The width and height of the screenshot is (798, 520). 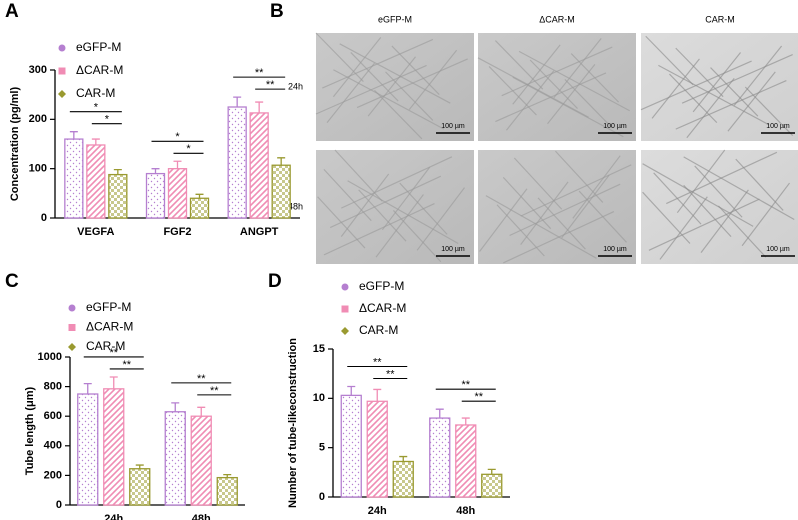 What do you see at coordinates (277, 11) in the screenshot?
I see `panel-letter: B` at bounding box center [277, 11].